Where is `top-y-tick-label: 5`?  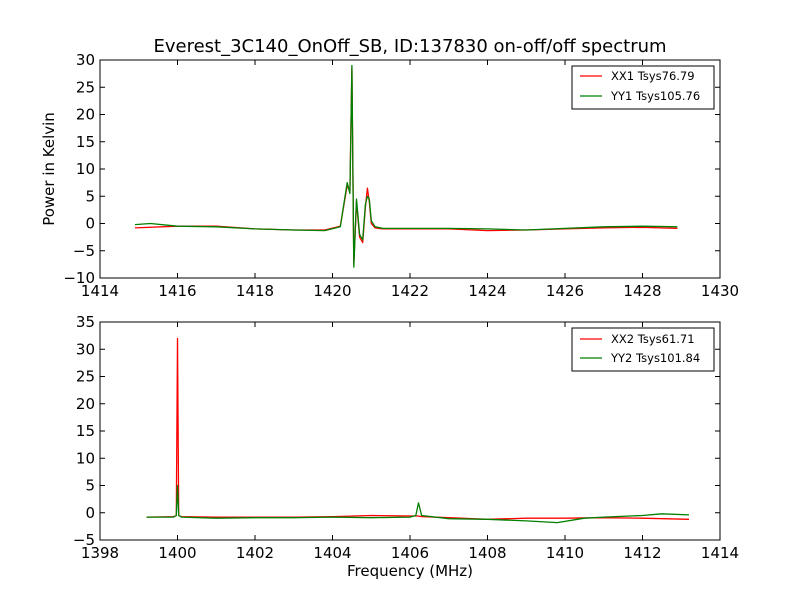 top-y-tick-label: 5 is located at coordinates (90, 196).